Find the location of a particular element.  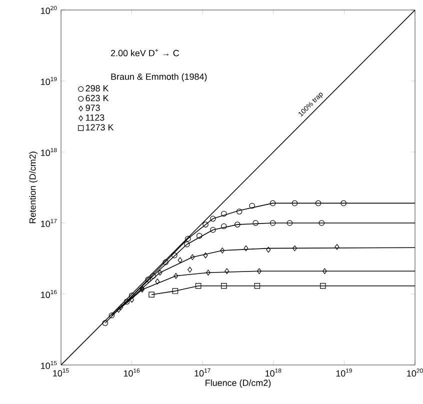

annotation: Braun & Emmoth (1984) is located at coordinates (159, 77).